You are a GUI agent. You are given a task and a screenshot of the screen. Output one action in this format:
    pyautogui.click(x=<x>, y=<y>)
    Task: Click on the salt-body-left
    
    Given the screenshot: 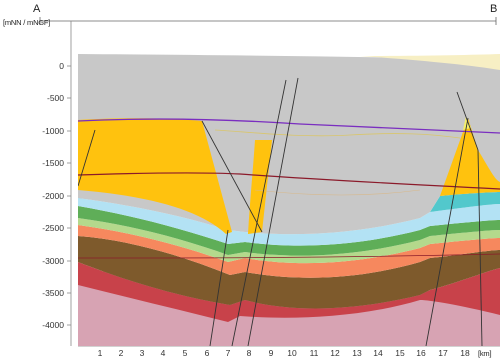 What is the action you would take?
    pyautogui.click(x=155, y=176)
    